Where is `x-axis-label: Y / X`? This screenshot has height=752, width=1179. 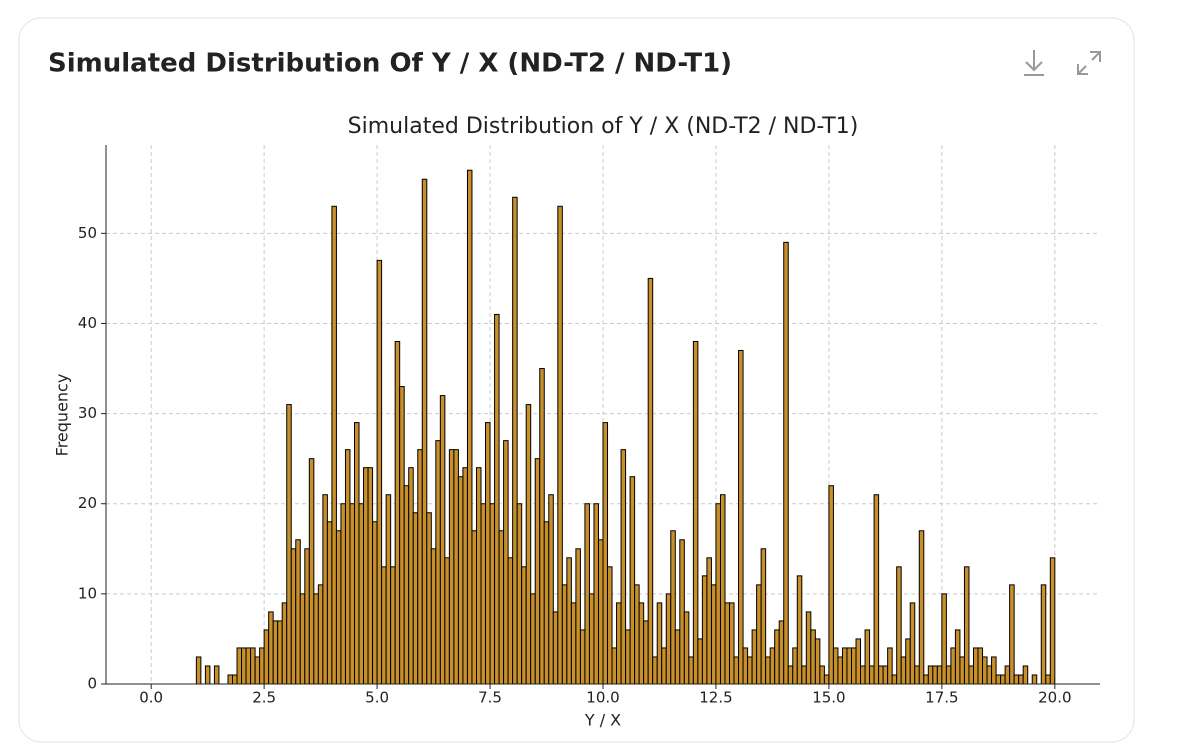 x-axis-label: Y / X is located at coordinates (602, 720).